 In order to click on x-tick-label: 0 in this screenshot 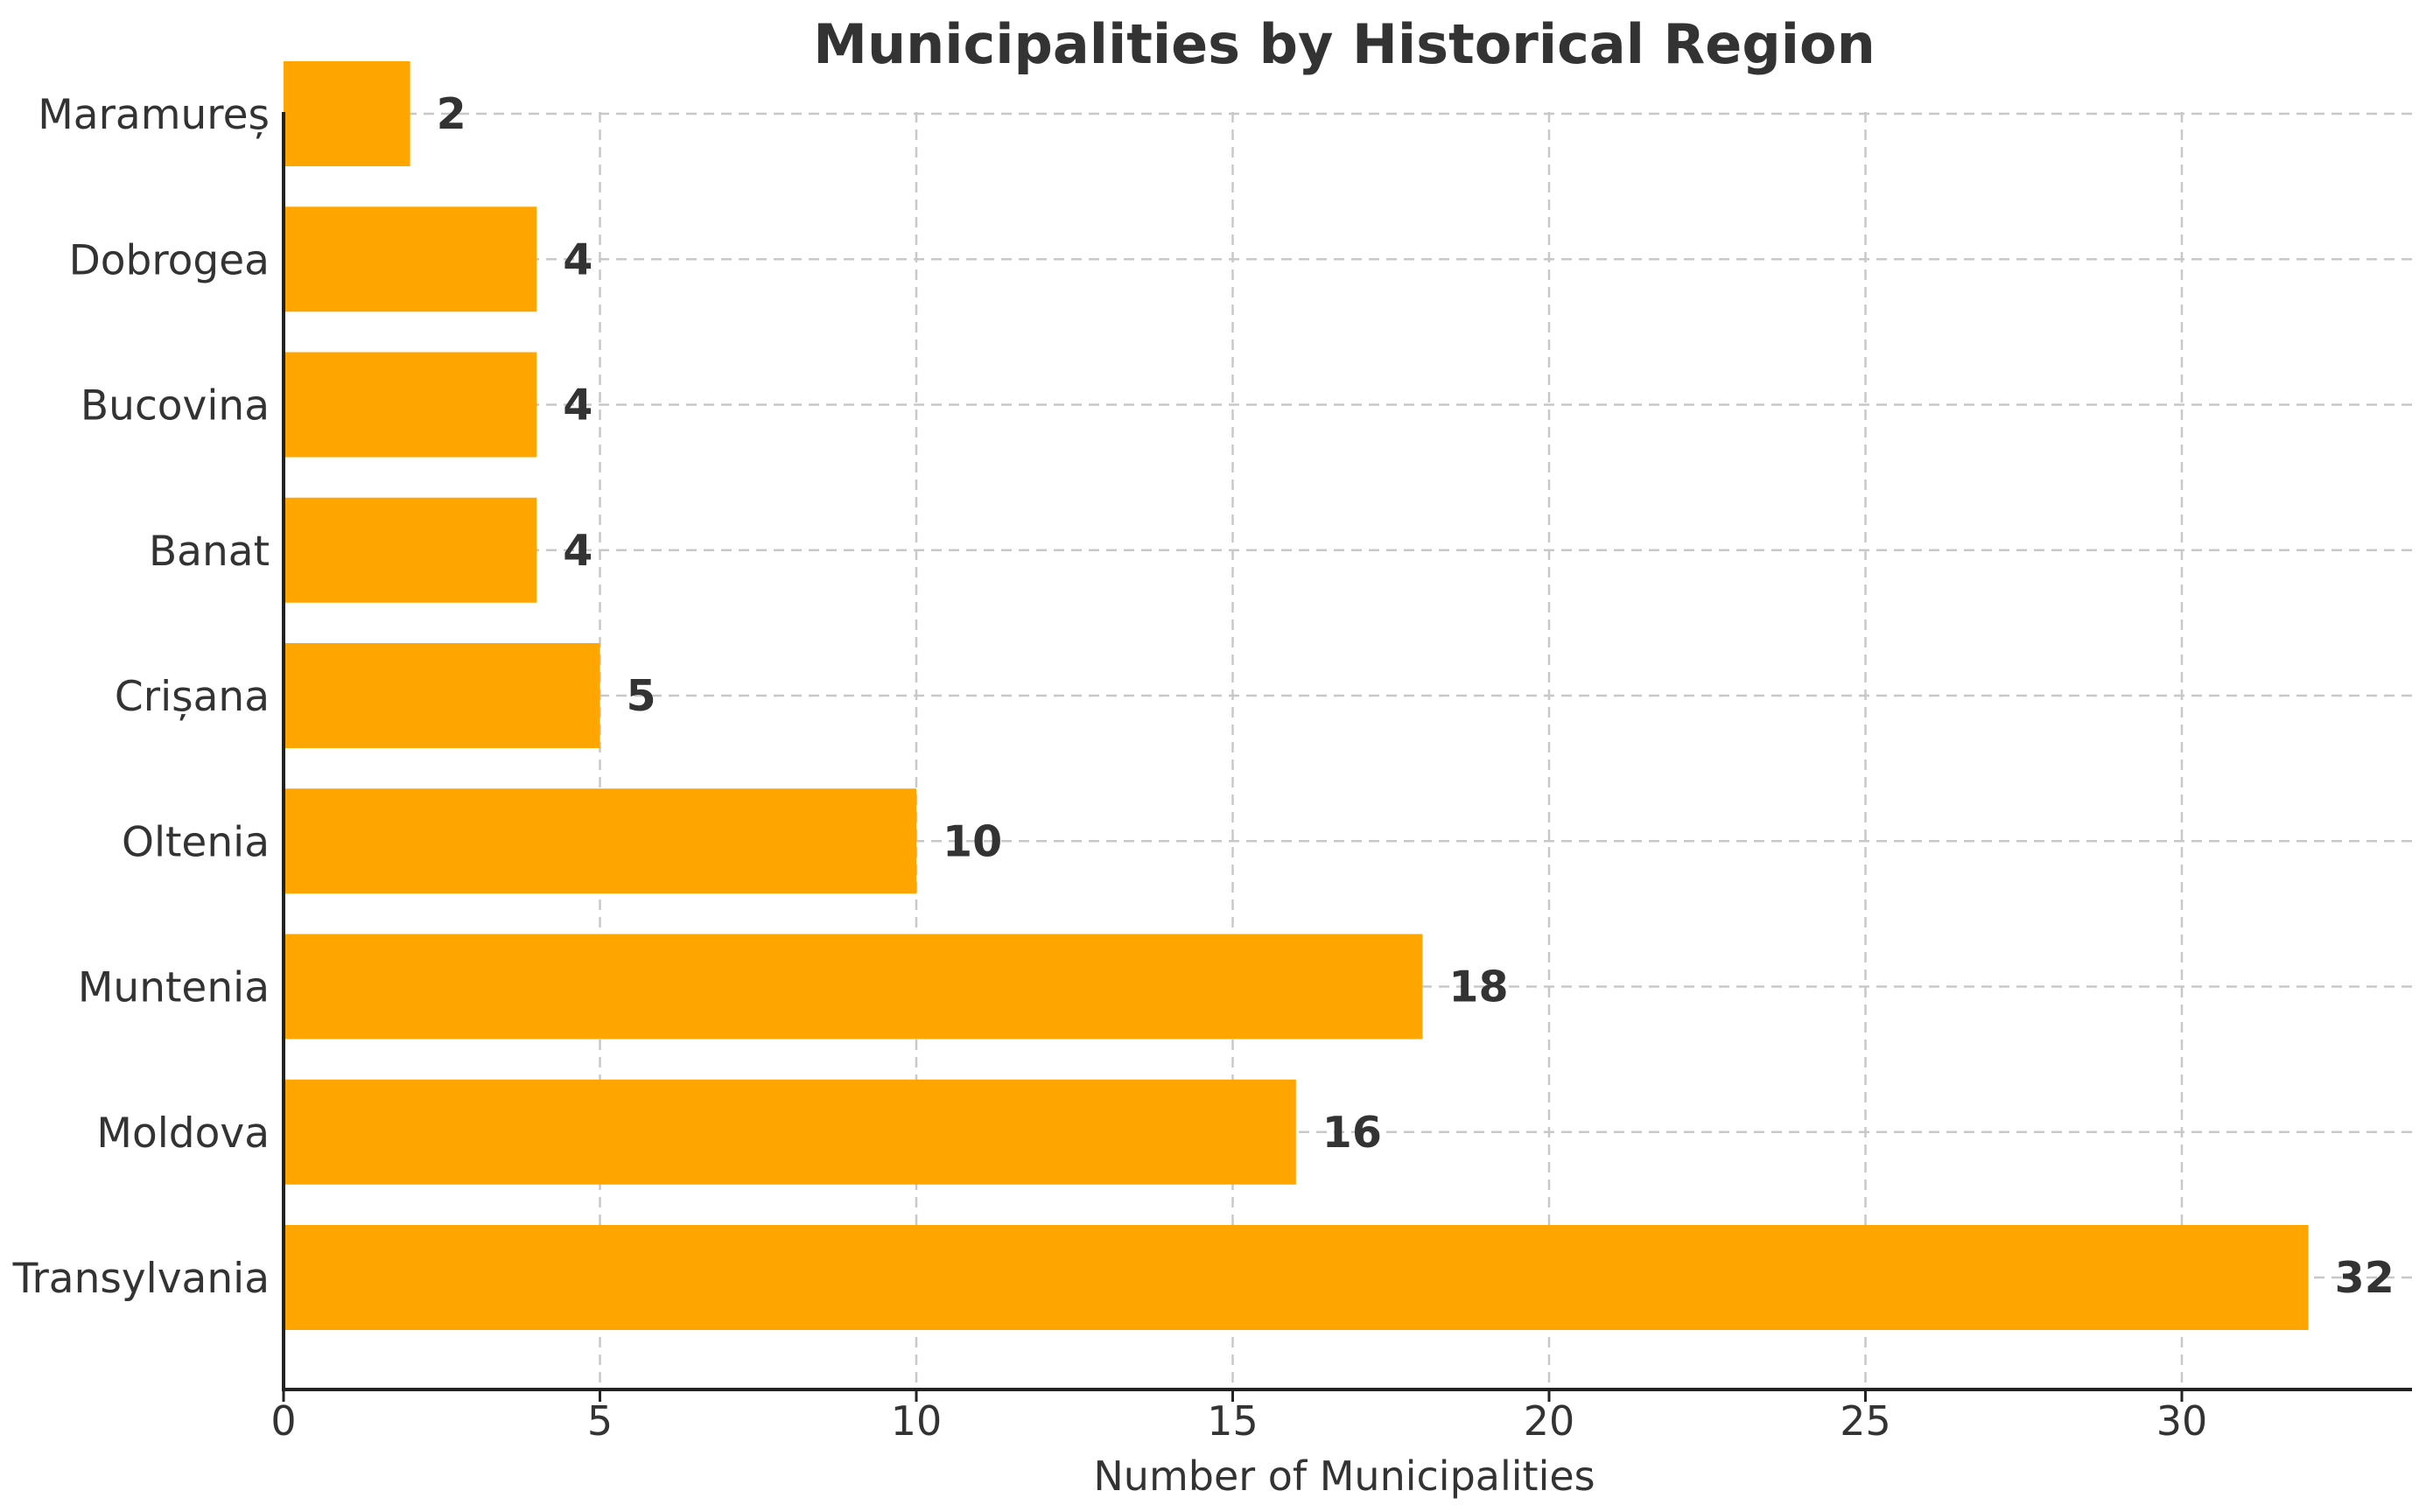, I will do `click(283, 1421)`.